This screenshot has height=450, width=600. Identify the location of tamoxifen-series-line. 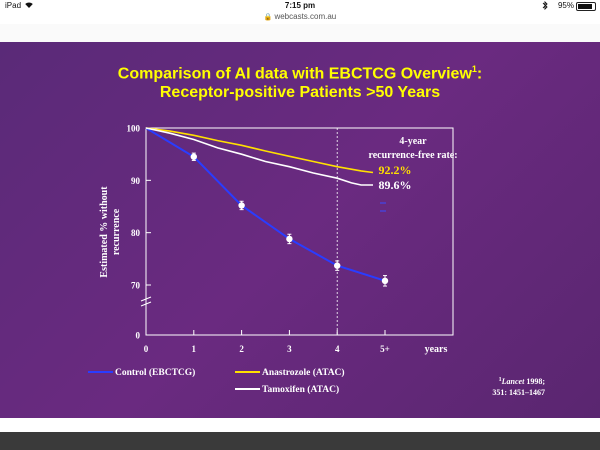
(259, 156).